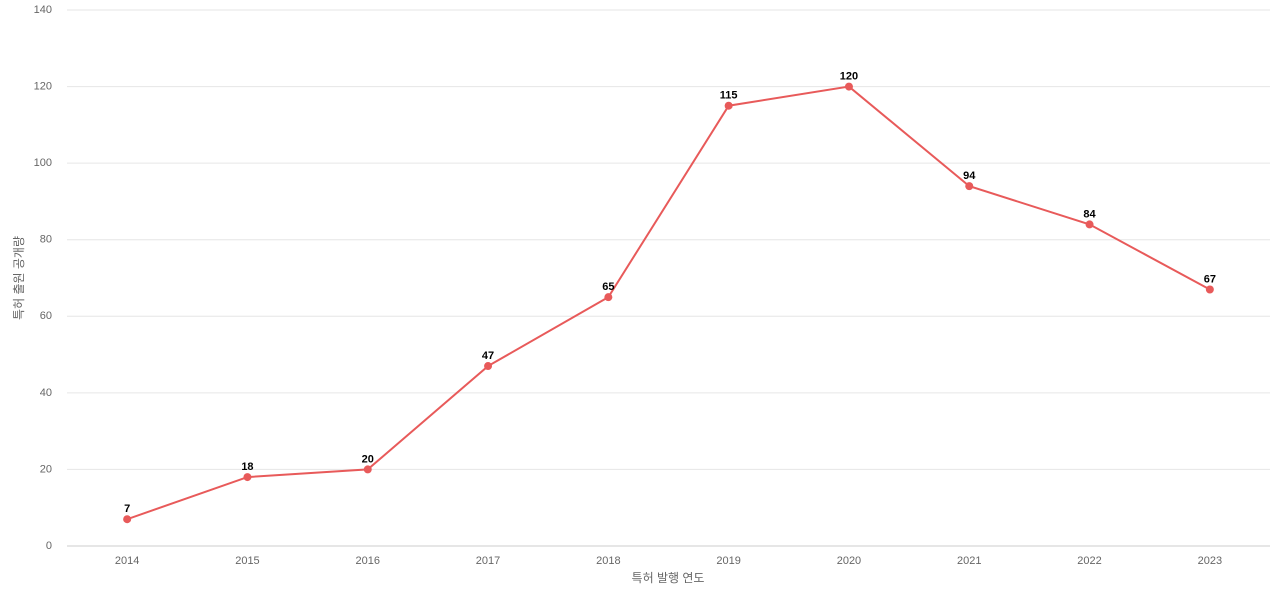  What do you see at coordinates (49, 546) in the screenshot?
I see `y-tick-label: 0` at bounding box center [49, 546].